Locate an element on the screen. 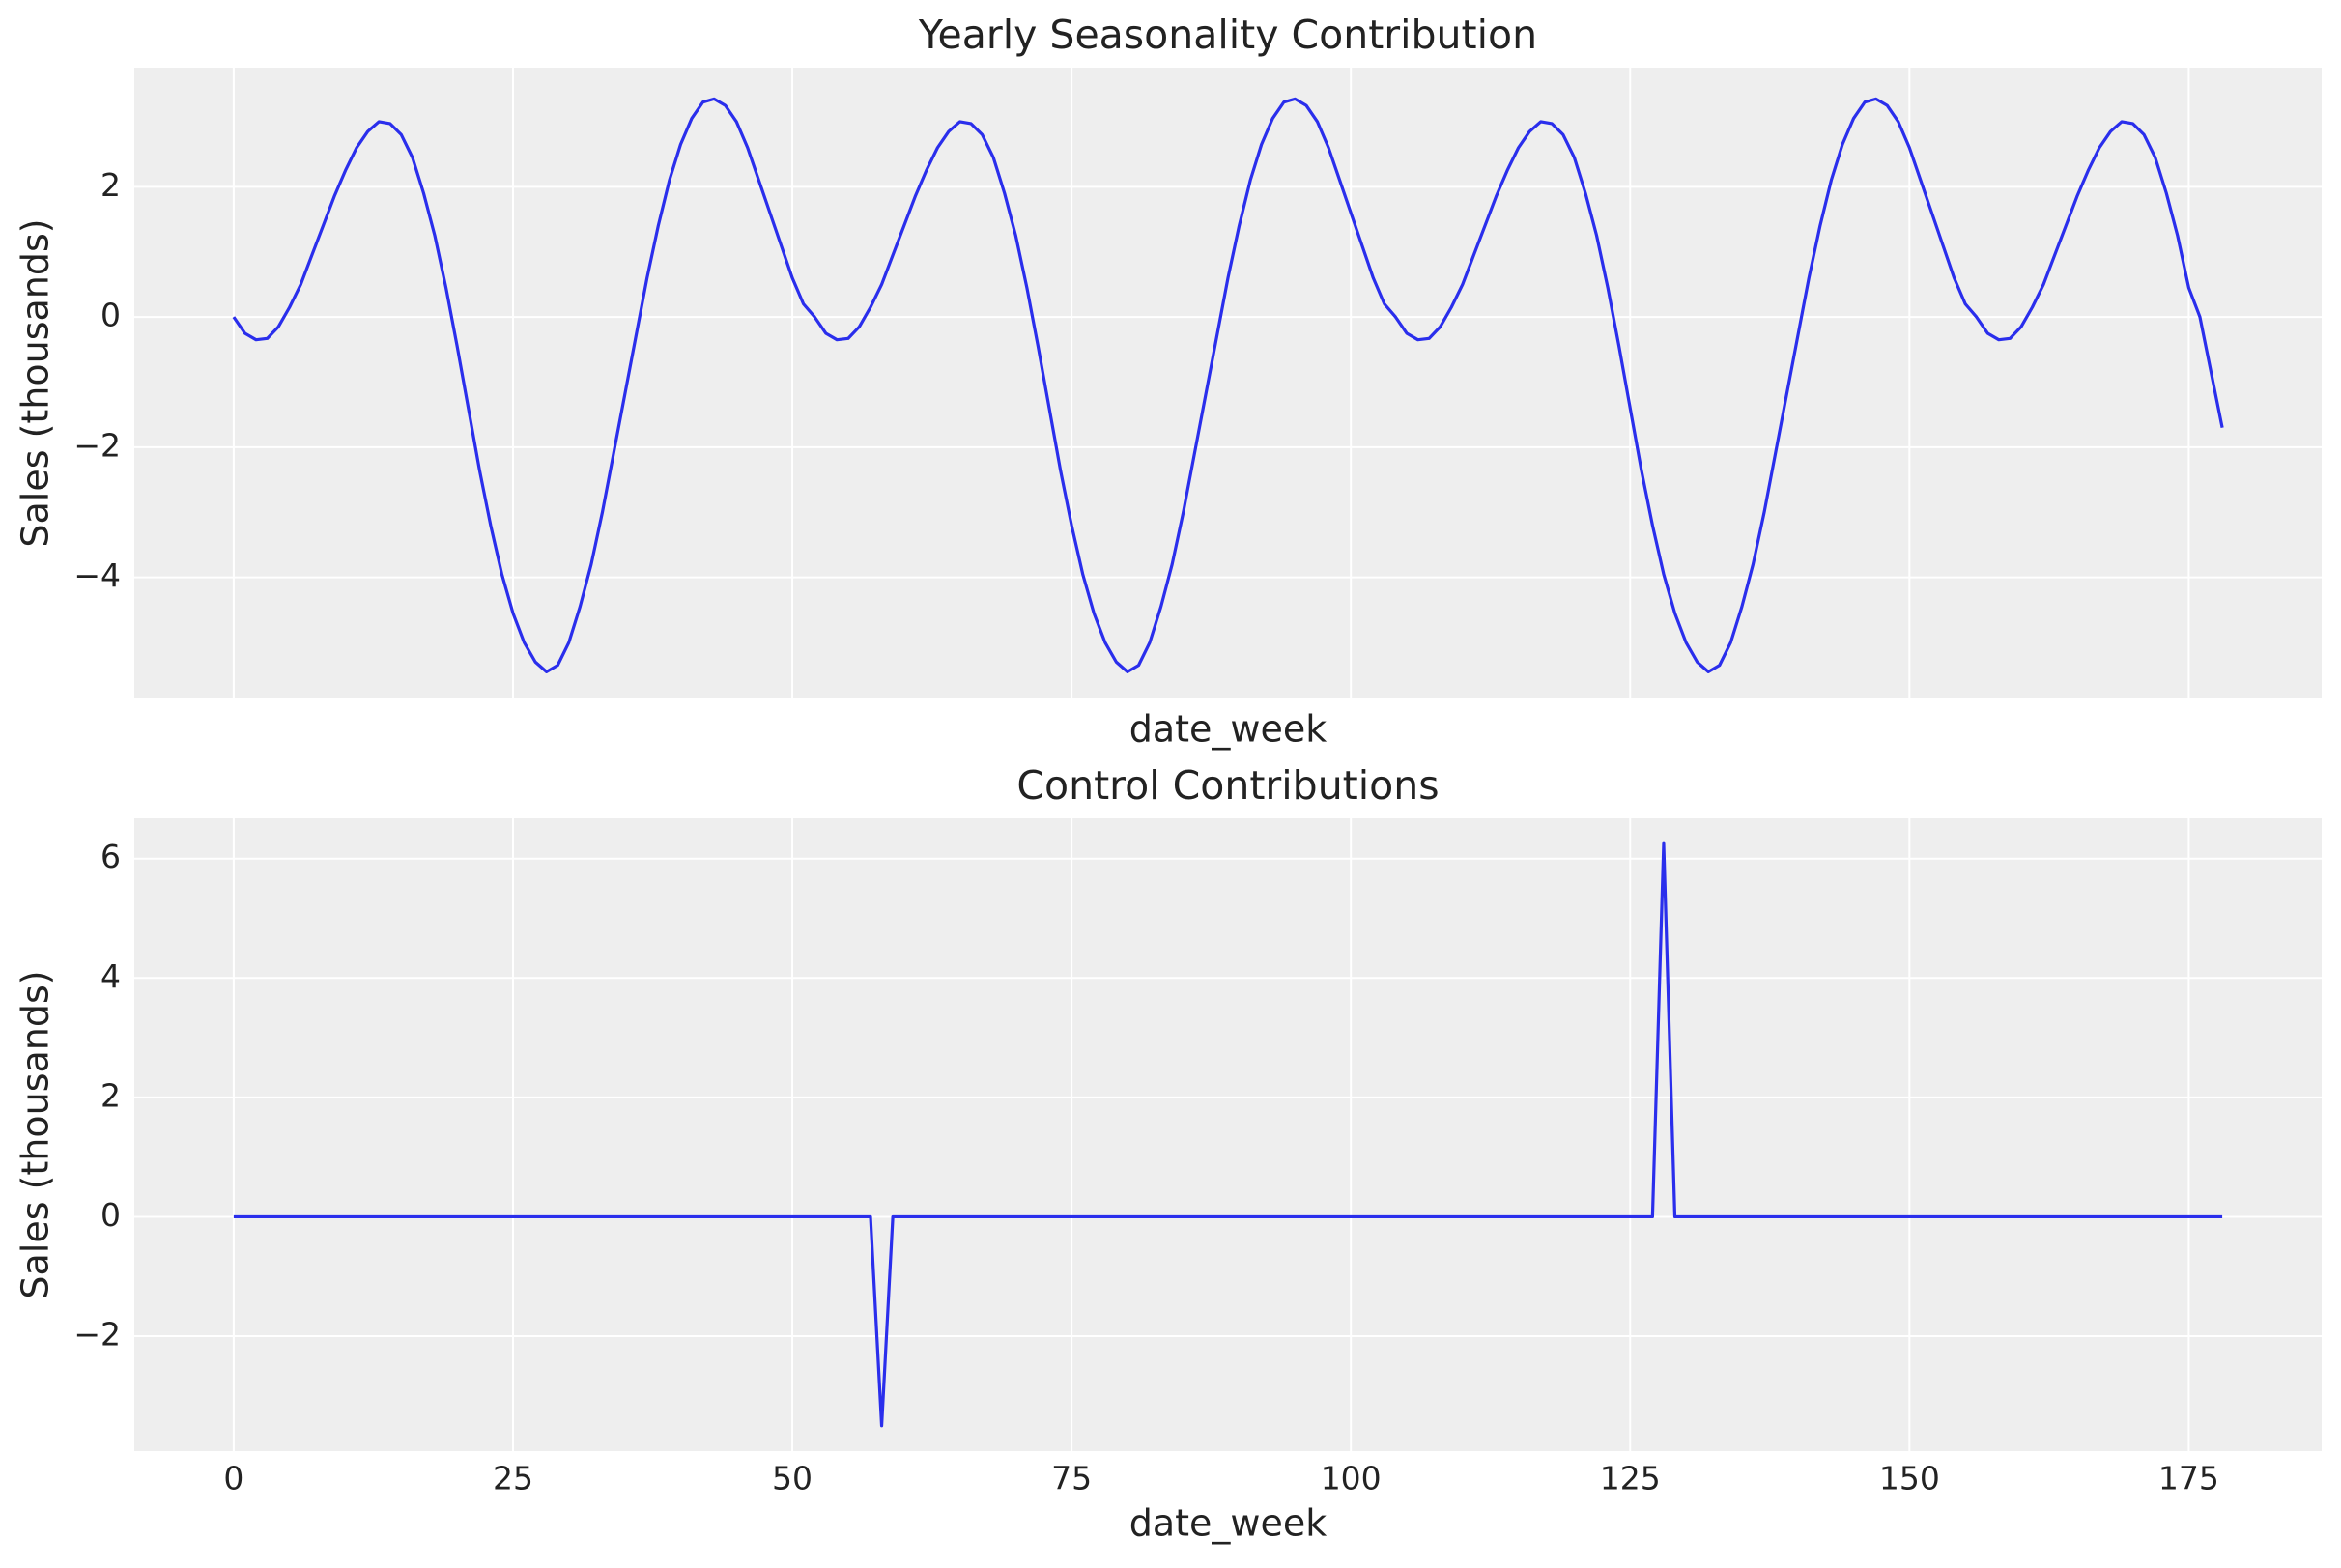 Image resolution: width=2341 pixels, height=1568 pixels. x-tick-label: 100 is located at coordinates (1351, 1478).